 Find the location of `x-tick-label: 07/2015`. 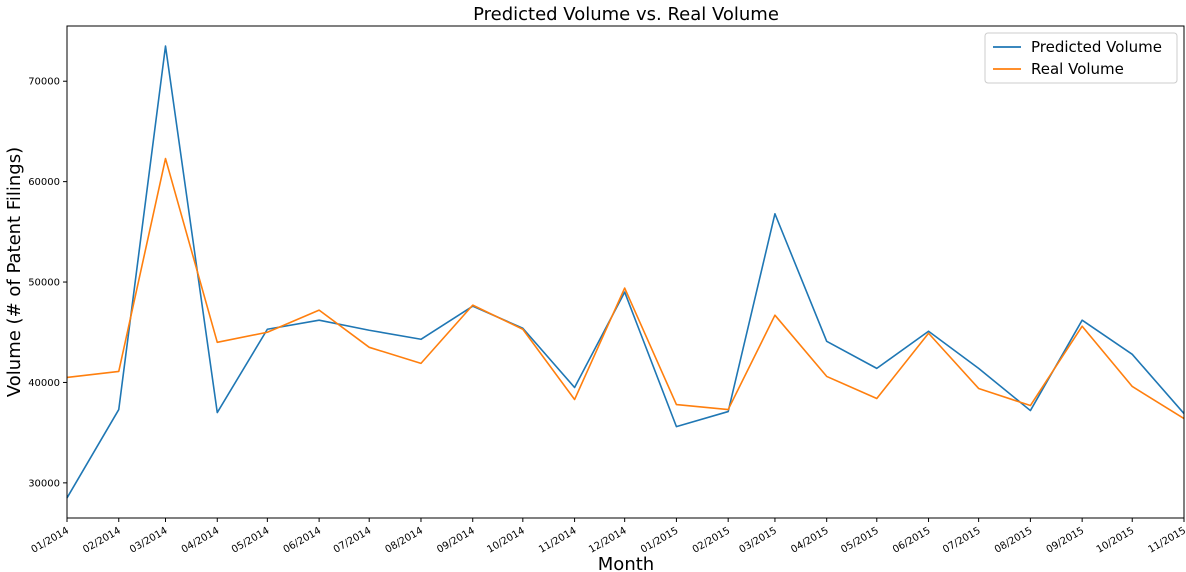

x-tick-label: 07/2015 is located at coordinates (961, 540).